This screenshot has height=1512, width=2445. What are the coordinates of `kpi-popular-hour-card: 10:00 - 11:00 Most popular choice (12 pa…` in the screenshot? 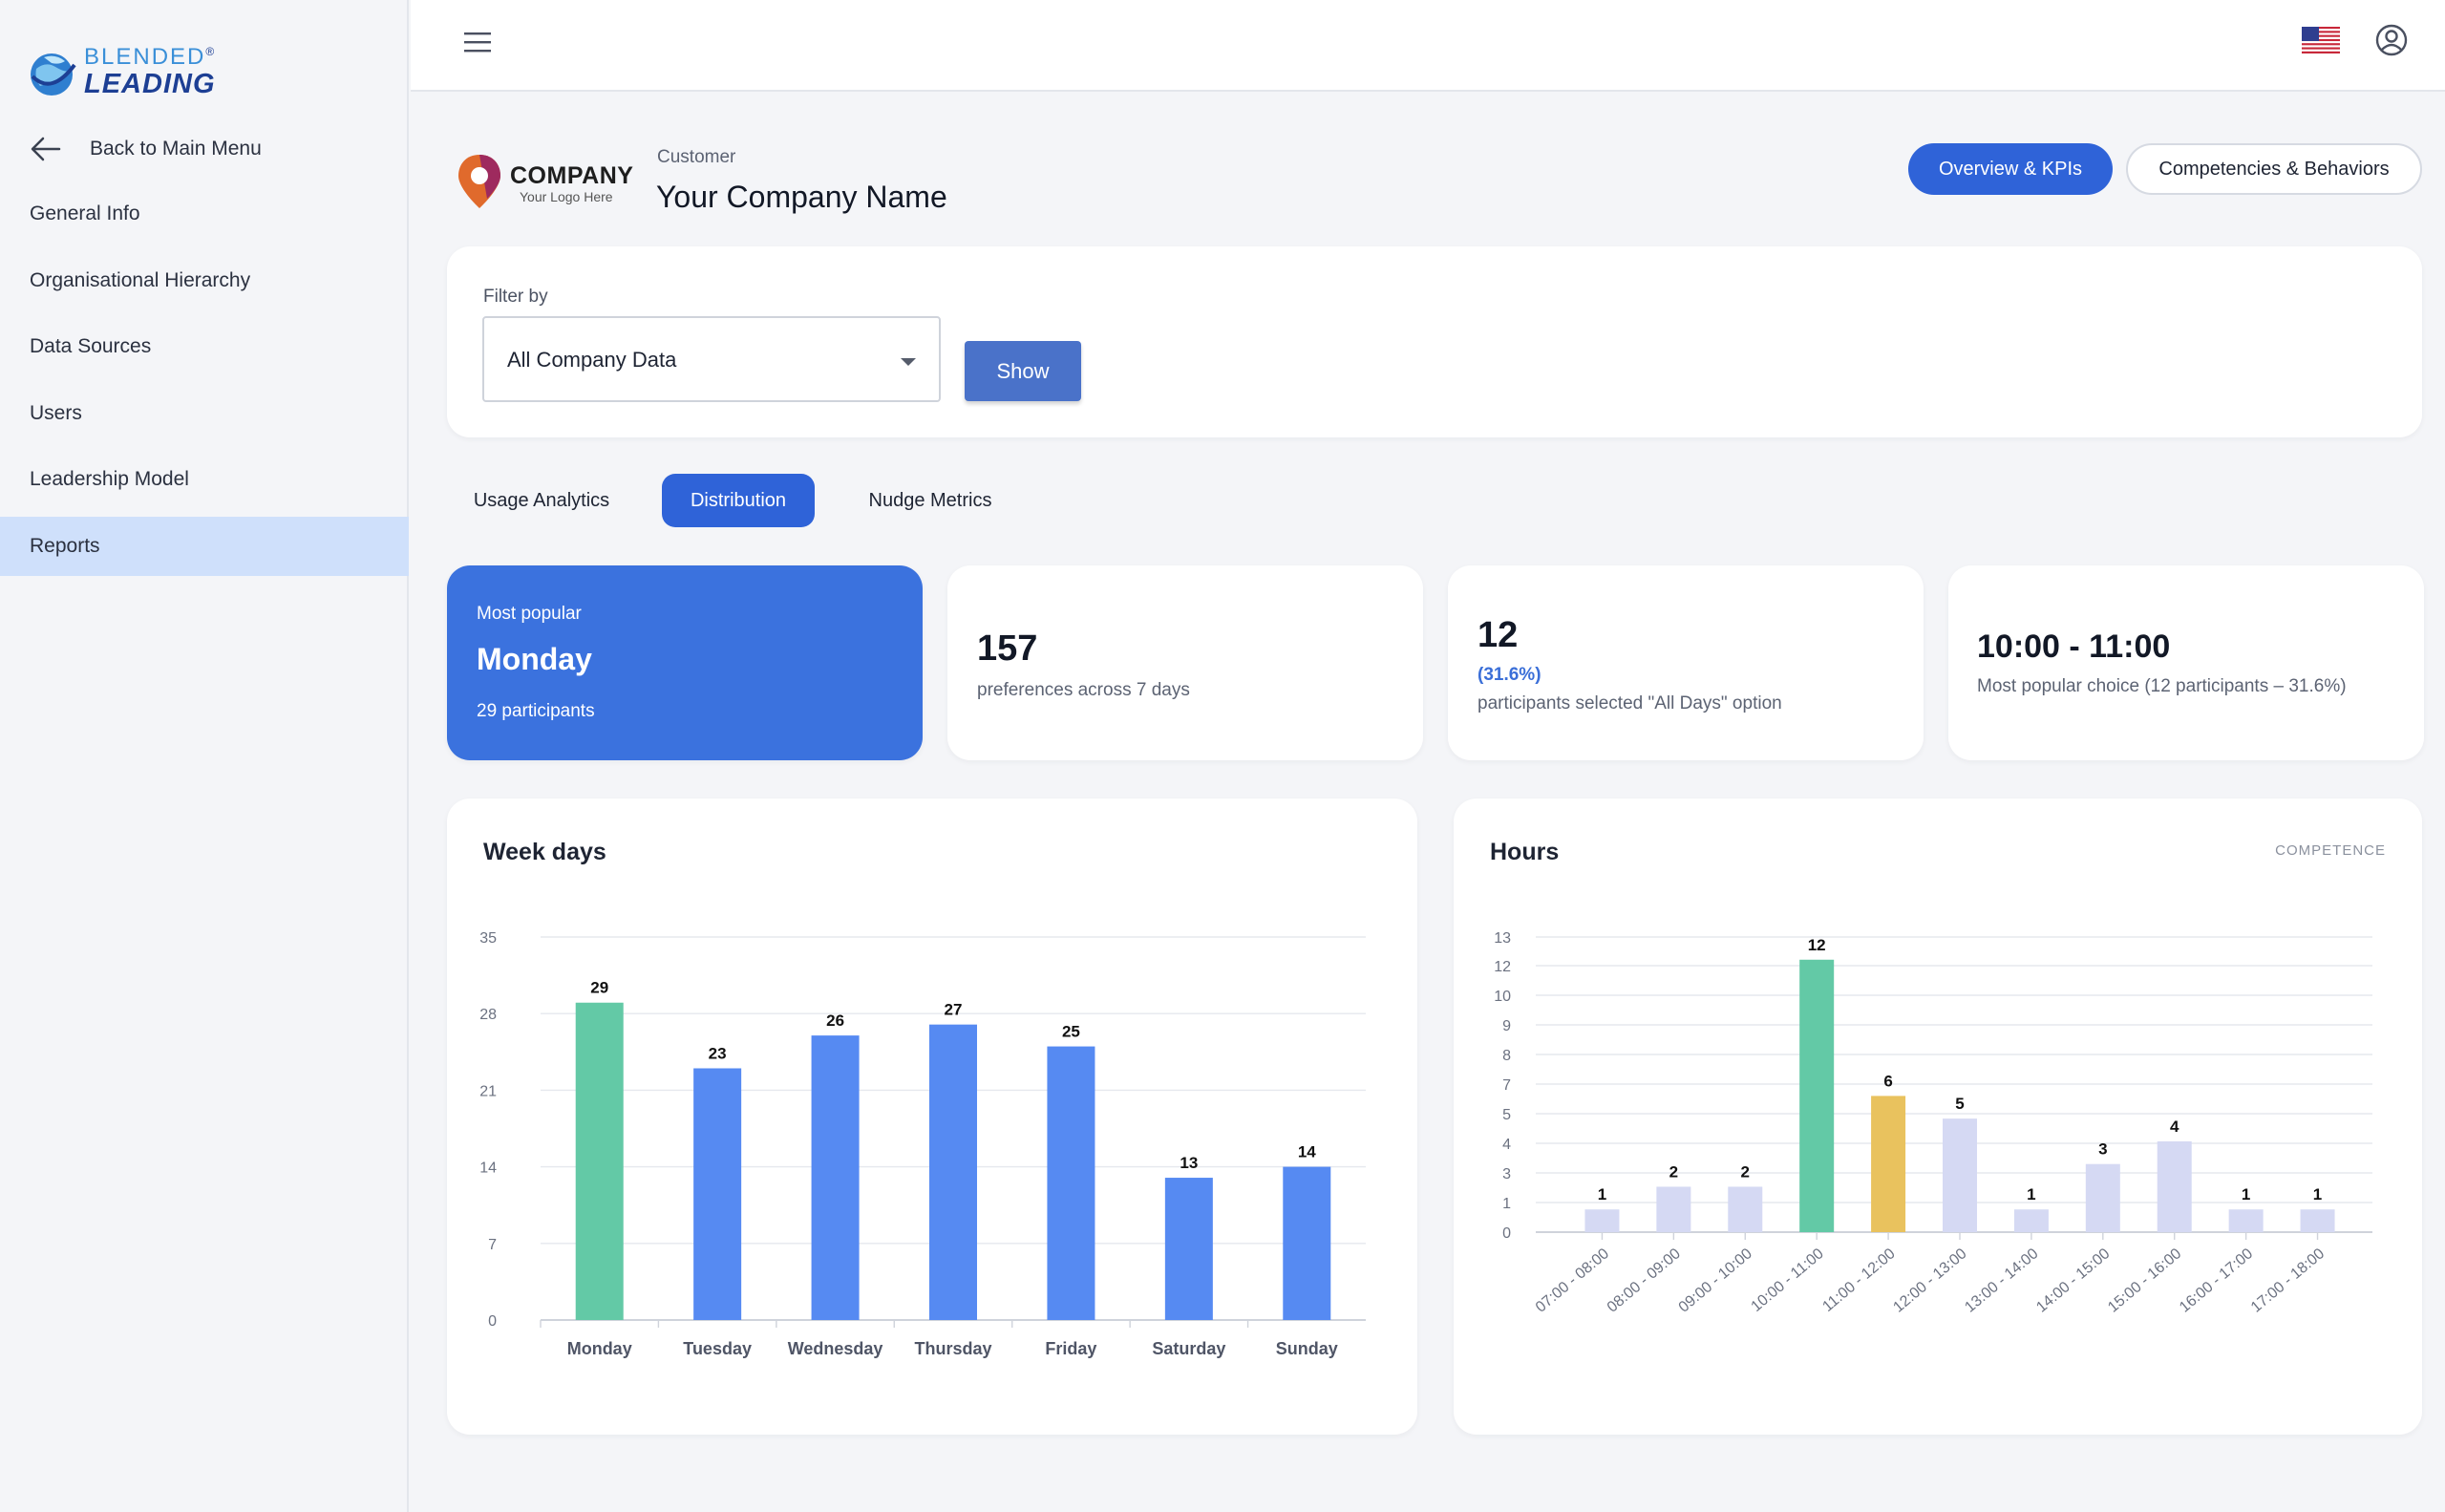 It's located at (2186, 662).